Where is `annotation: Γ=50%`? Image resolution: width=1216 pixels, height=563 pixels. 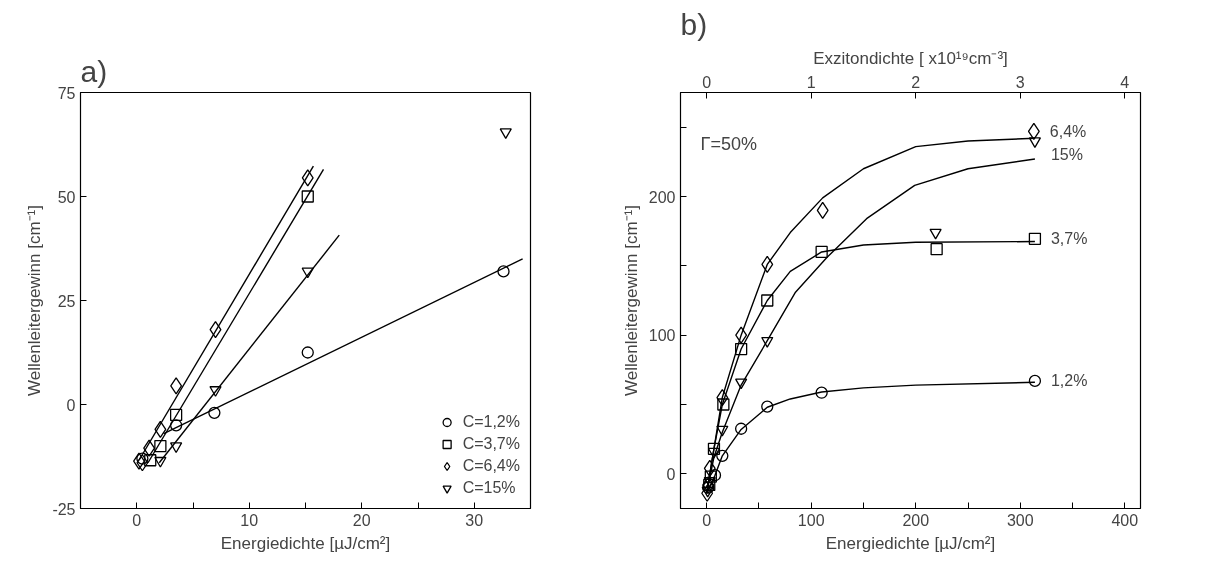 annotation: Γ=50% is located at coordinates (728, 143).